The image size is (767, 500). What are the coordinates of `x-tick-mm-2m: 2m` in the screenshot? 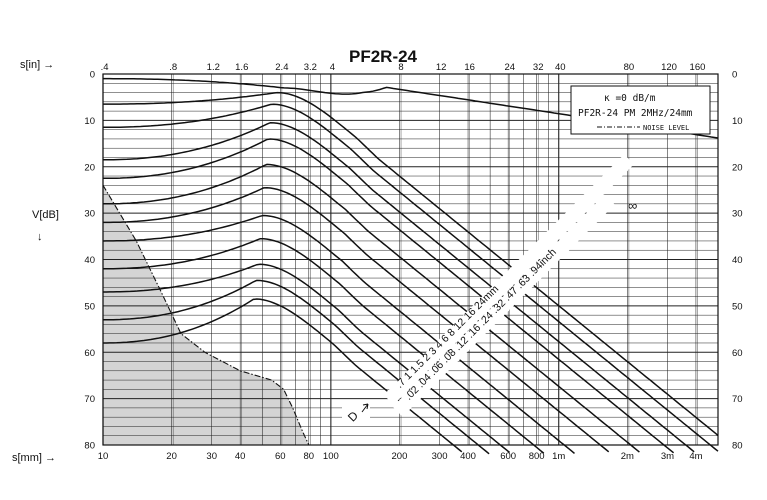 It's located at (627, 456).